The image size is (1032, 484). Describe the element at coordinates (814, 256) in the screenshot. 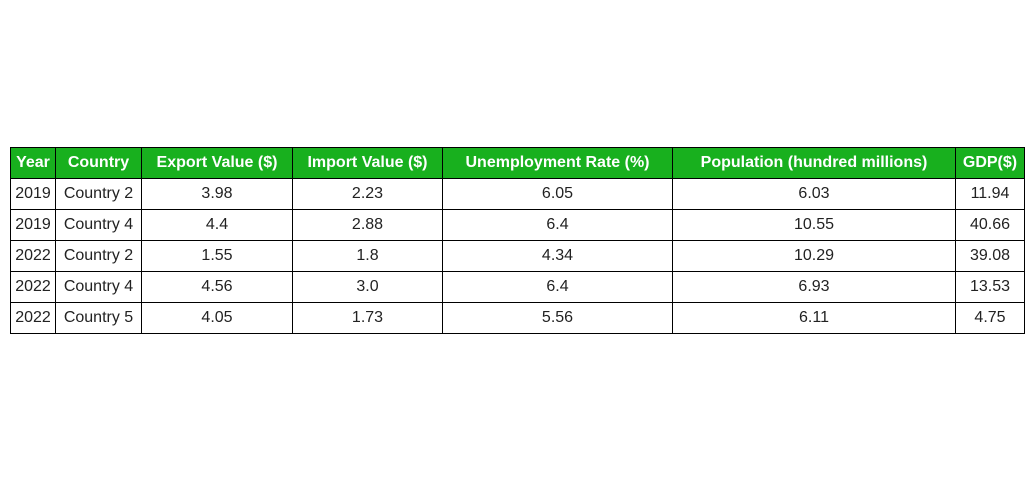

I see `cell-population: 10.29` at that location.